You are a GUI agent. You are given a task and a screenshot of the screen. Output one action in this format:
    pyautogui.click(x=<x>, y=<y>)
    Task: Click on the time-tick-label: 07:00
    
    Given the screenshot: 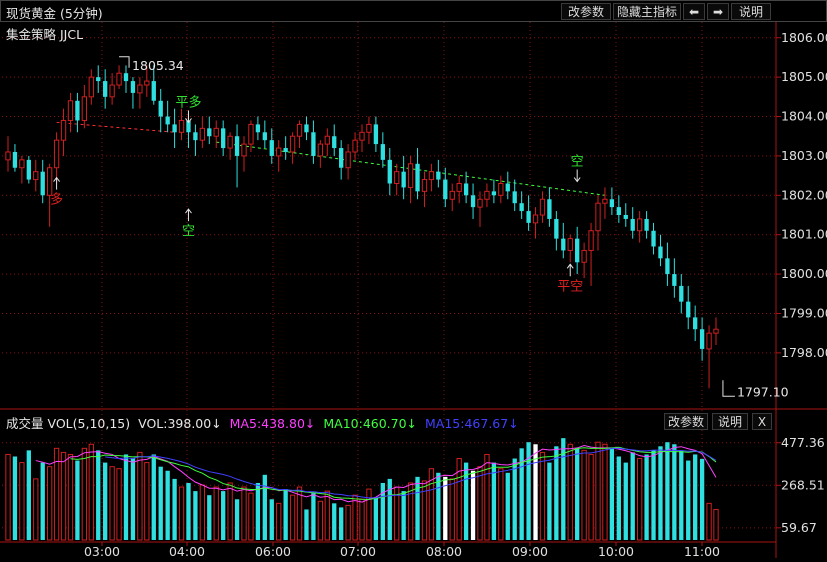 What is the action you would take?
    pyautogui.click(x=358, y=551)
    